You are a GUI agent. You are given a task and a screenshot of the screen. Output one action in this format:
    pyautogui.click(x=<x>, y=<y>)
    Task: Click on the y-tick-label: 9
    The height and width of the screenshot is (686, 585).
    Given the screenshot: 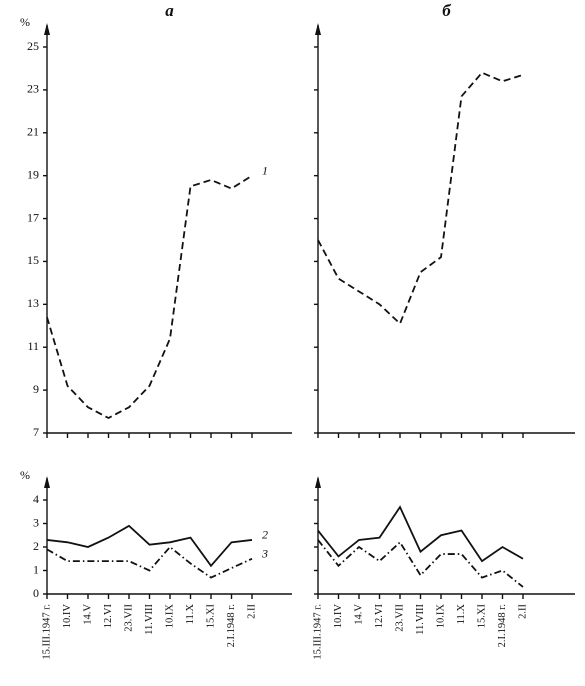 What is the action you would take?
    pyautogui.click(x=36, y=389)
    